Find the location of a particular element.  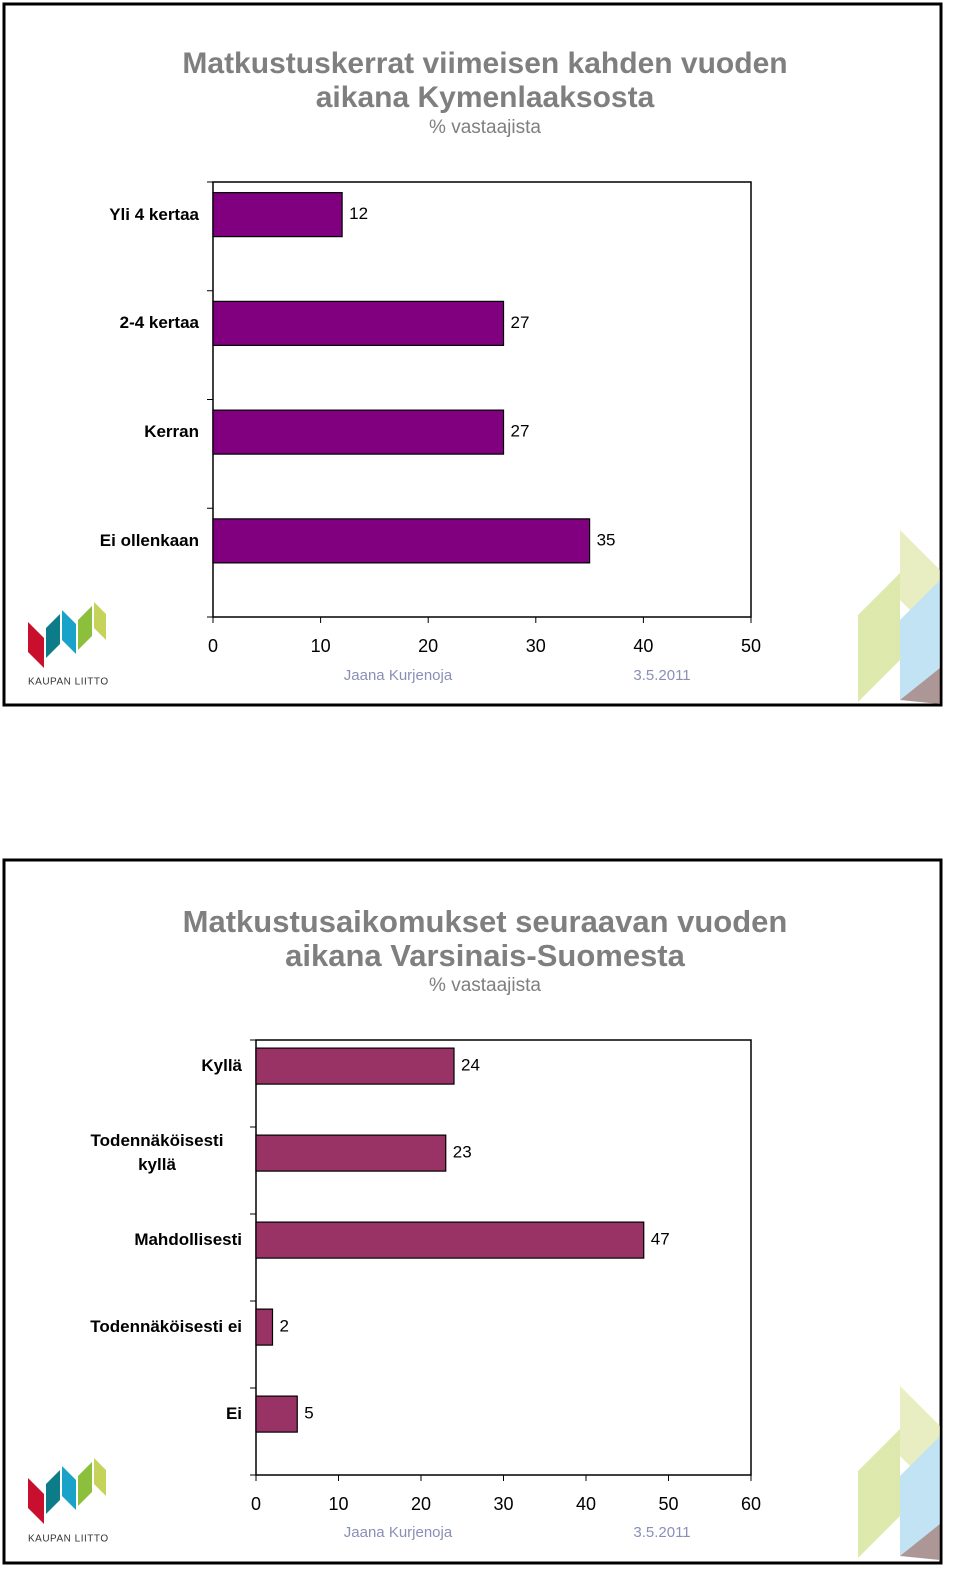

data-label: 12 is located at coordinates (358, 213).